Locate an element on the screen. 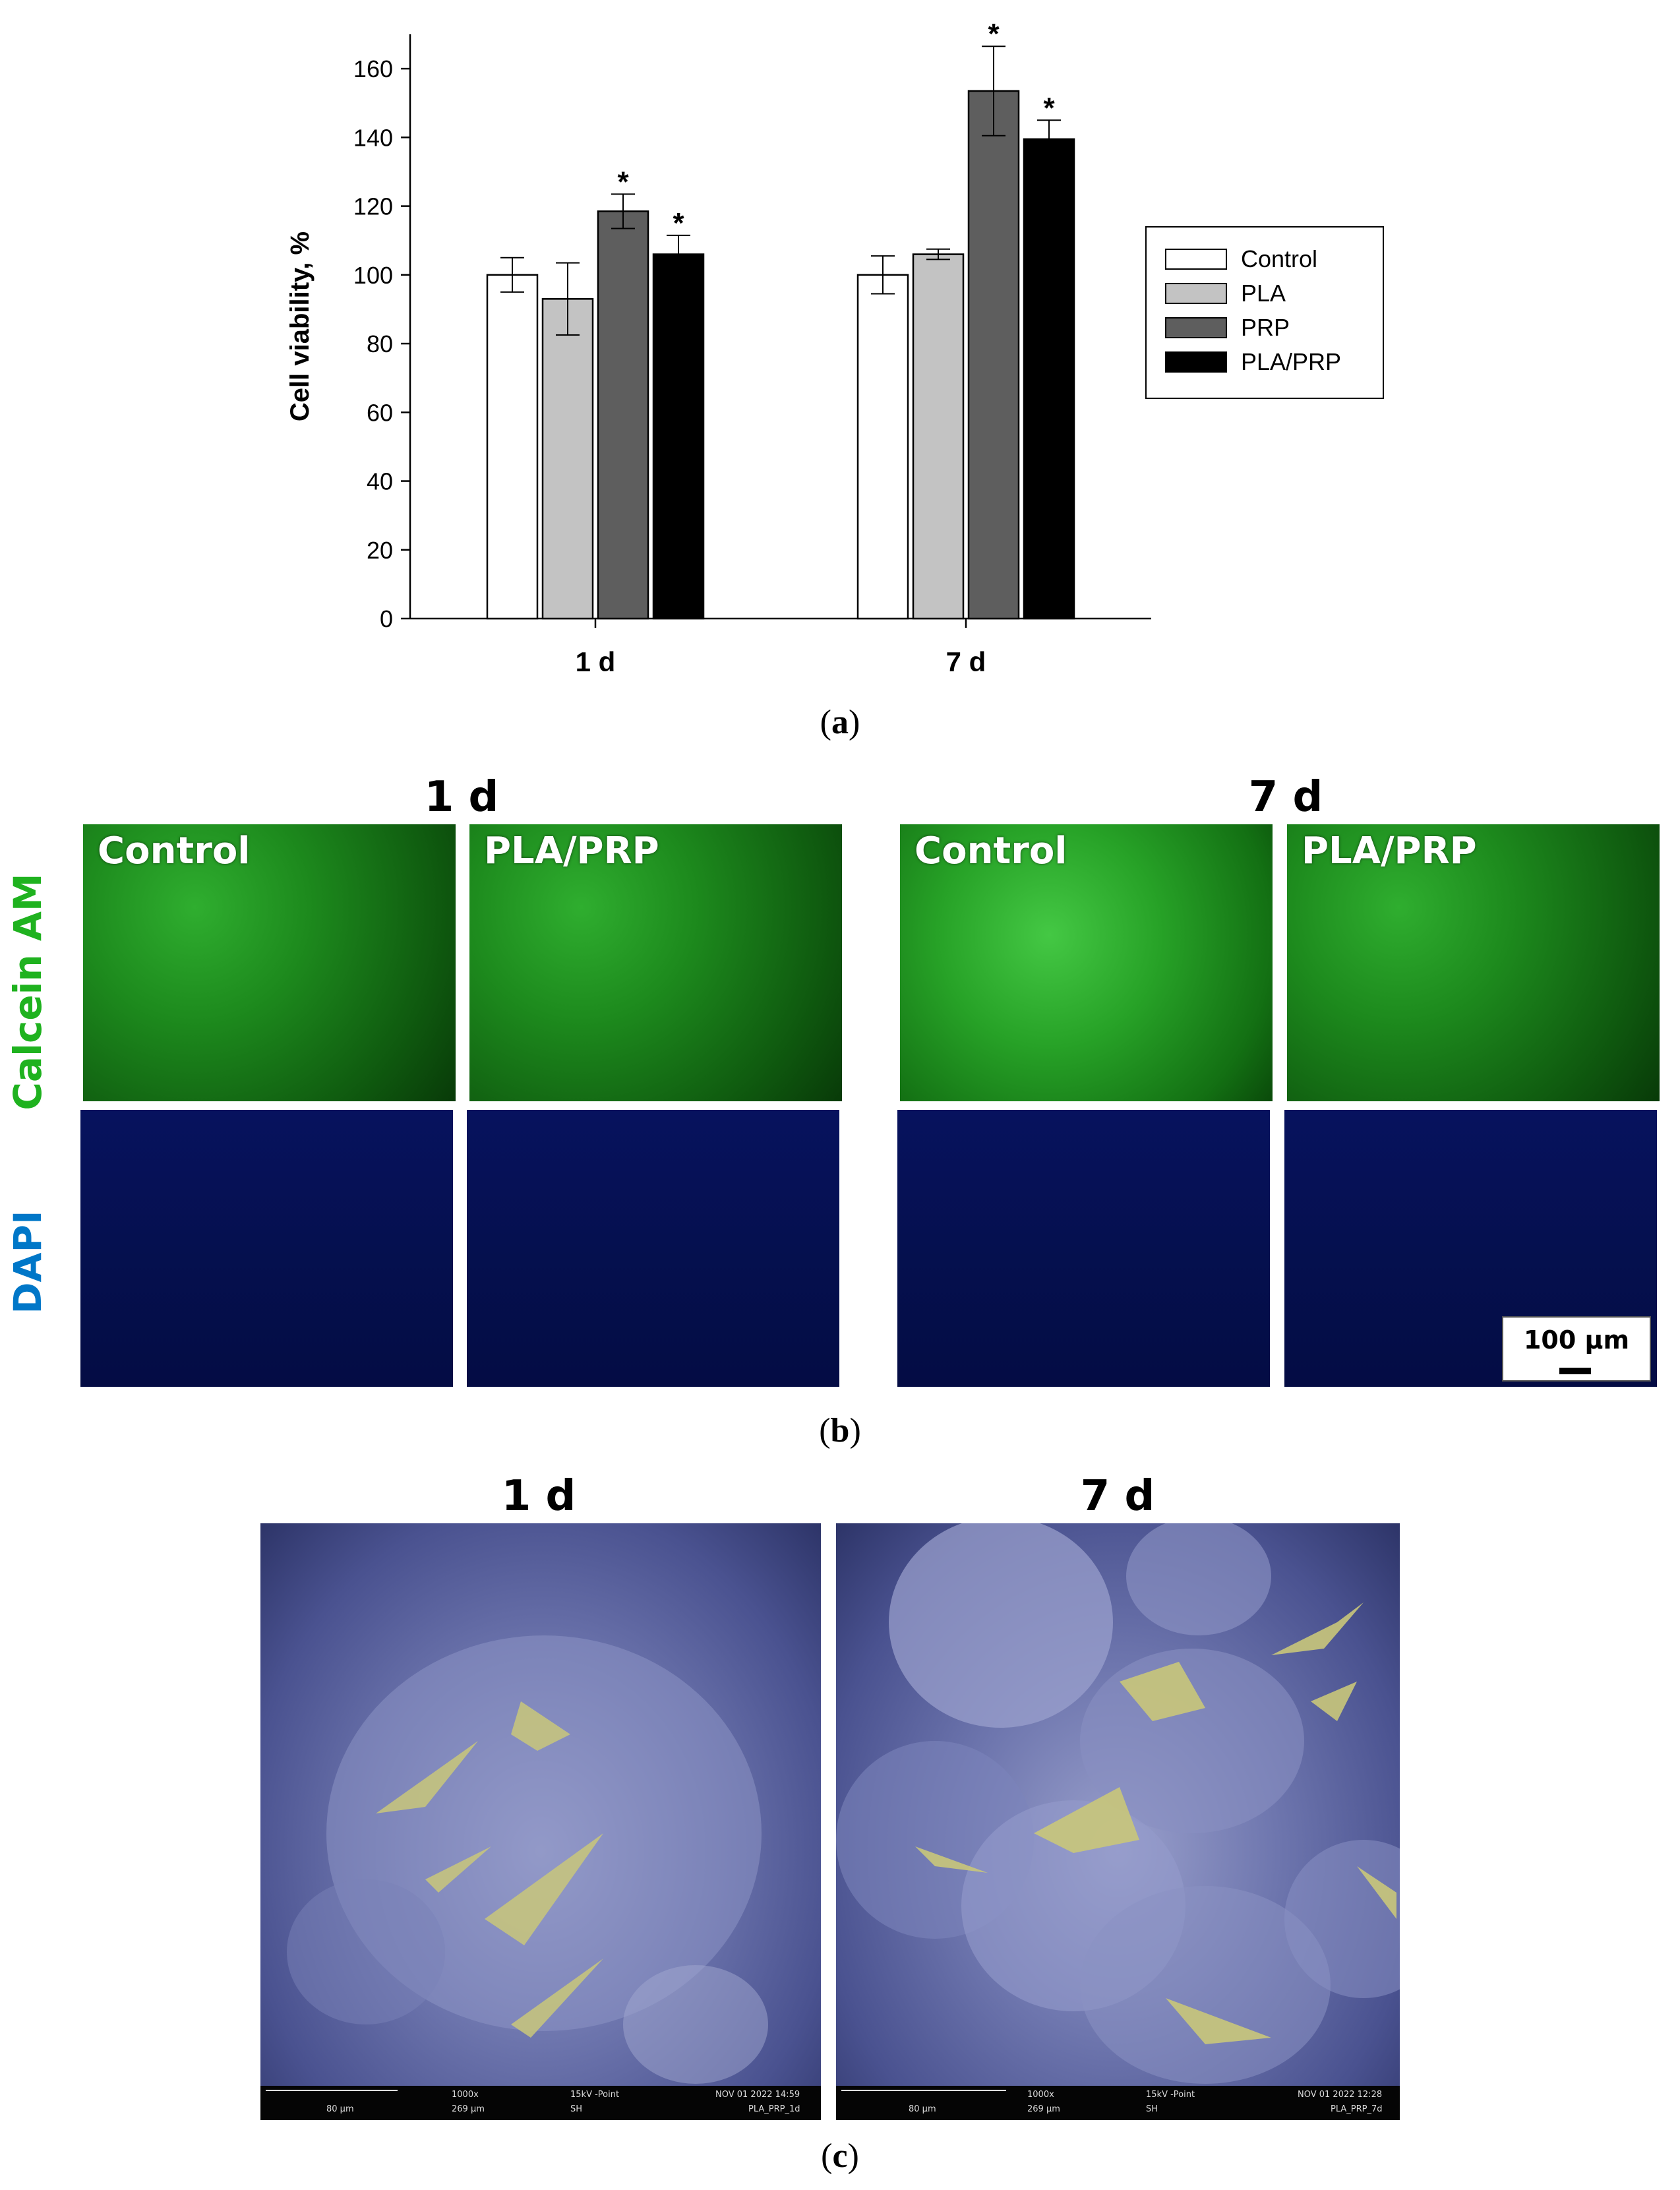  y-tick-label: 60 is located at coordinates (380, 412).